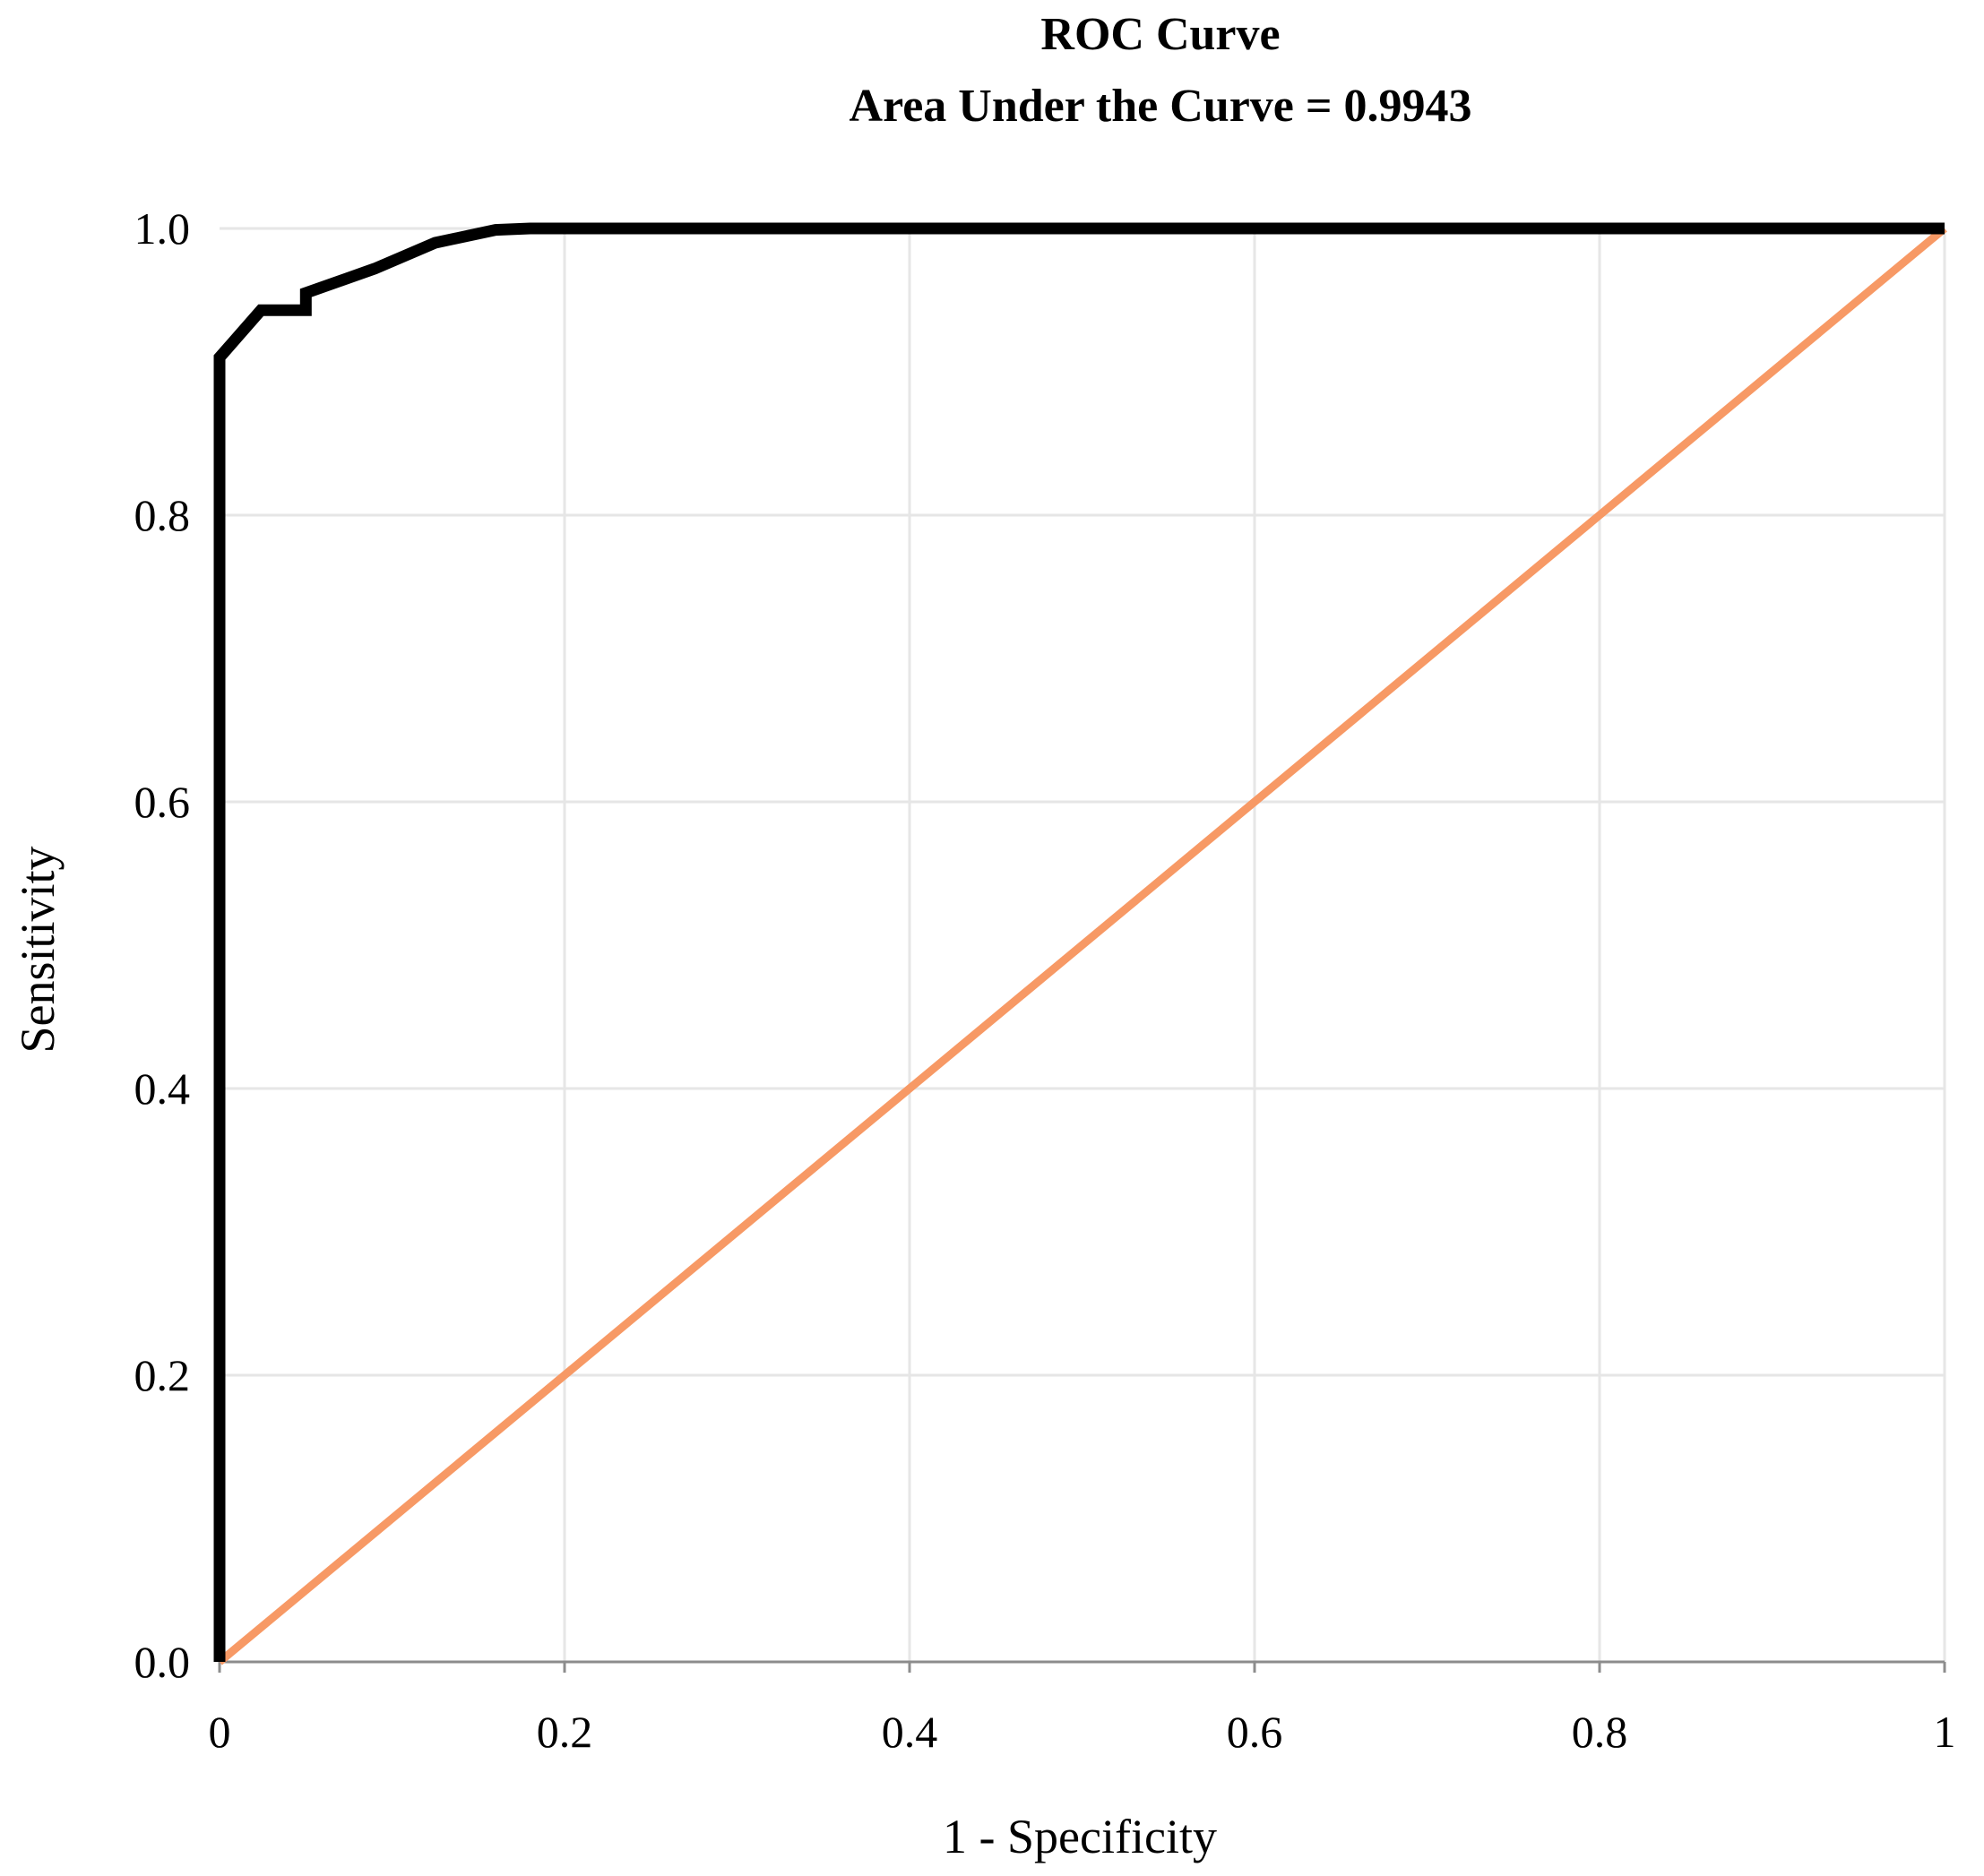  I want to click on y-tick-label: 0.2, so click(162, 1375).